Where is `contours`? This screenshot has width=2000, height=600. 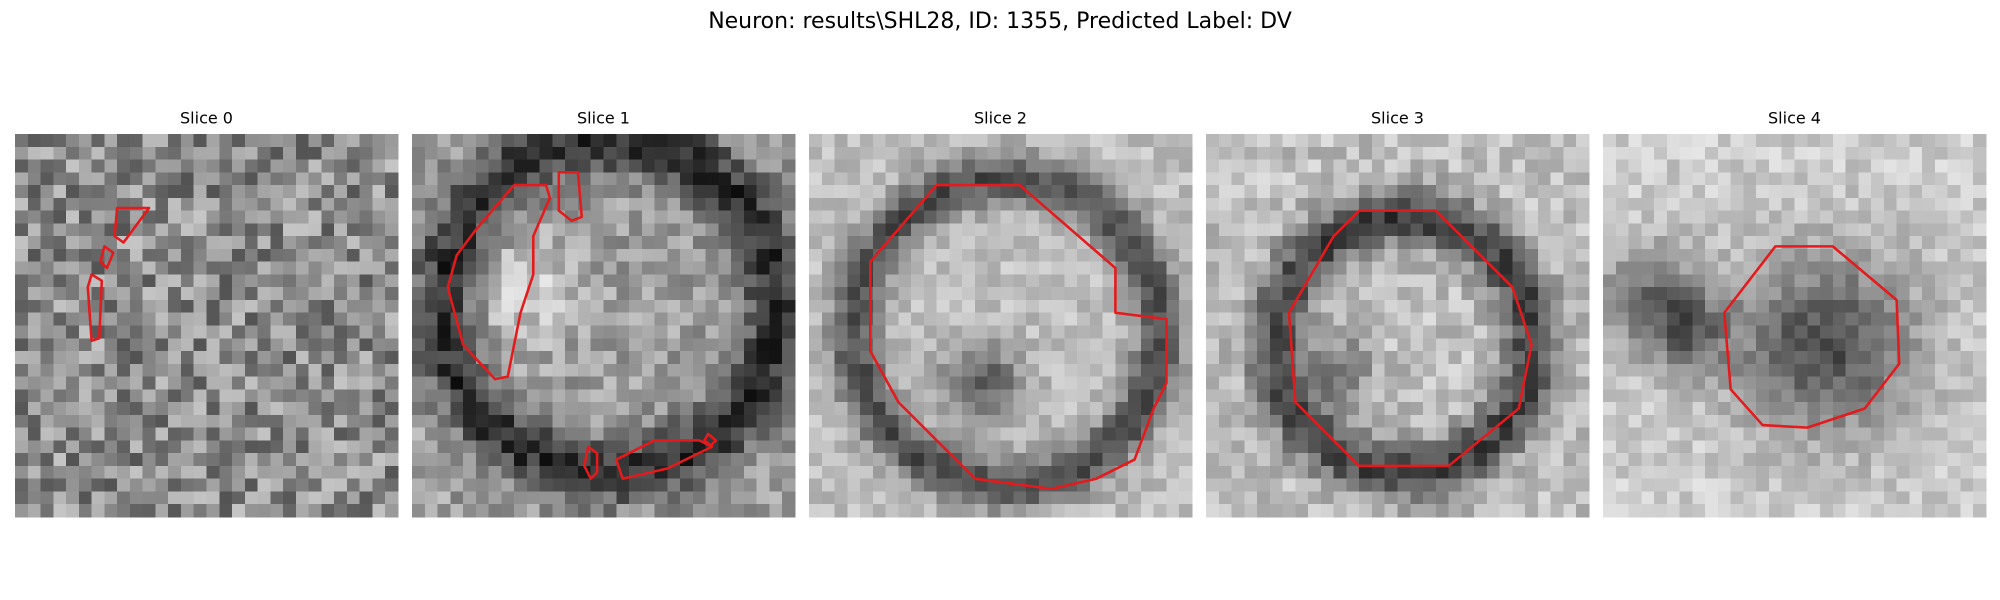 contours is located at coordinates (118, 274).